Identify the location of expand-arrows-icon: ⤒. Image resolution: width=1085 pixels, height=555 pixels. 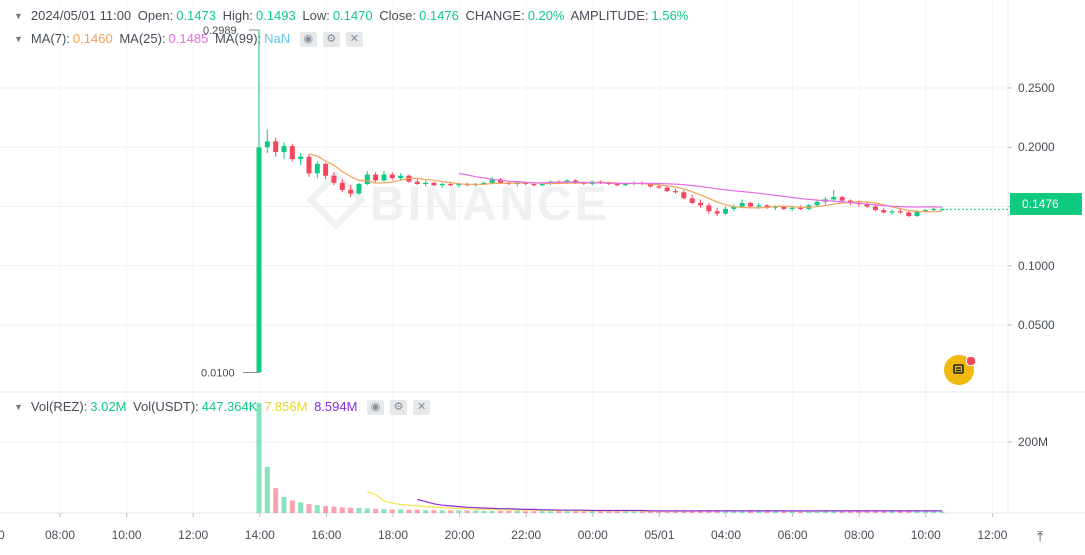
(1040, 536).